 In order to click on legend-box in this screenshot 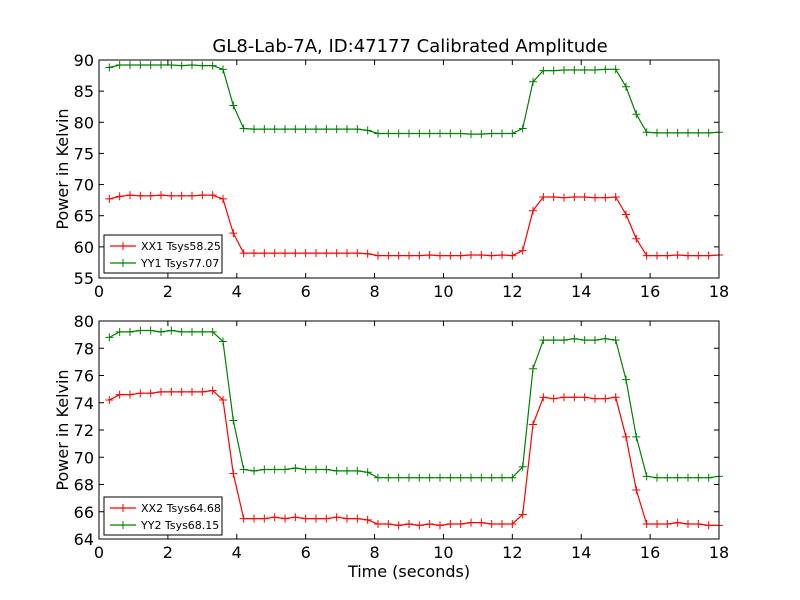, I will do `click(163, 254)`.